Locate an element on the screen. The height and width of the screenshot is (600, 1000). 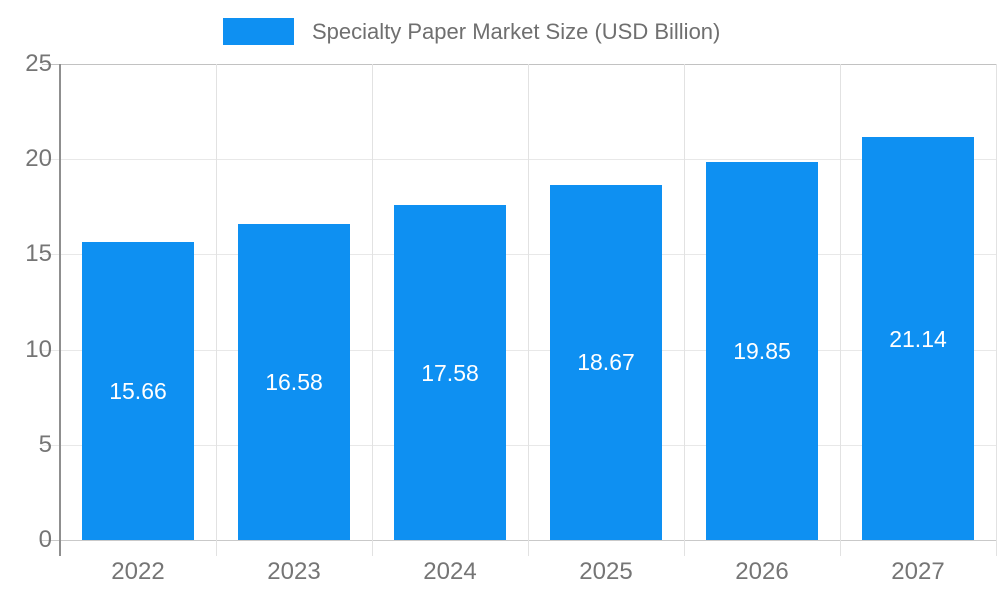
bar-2027 is located at coordinates (918, 338).